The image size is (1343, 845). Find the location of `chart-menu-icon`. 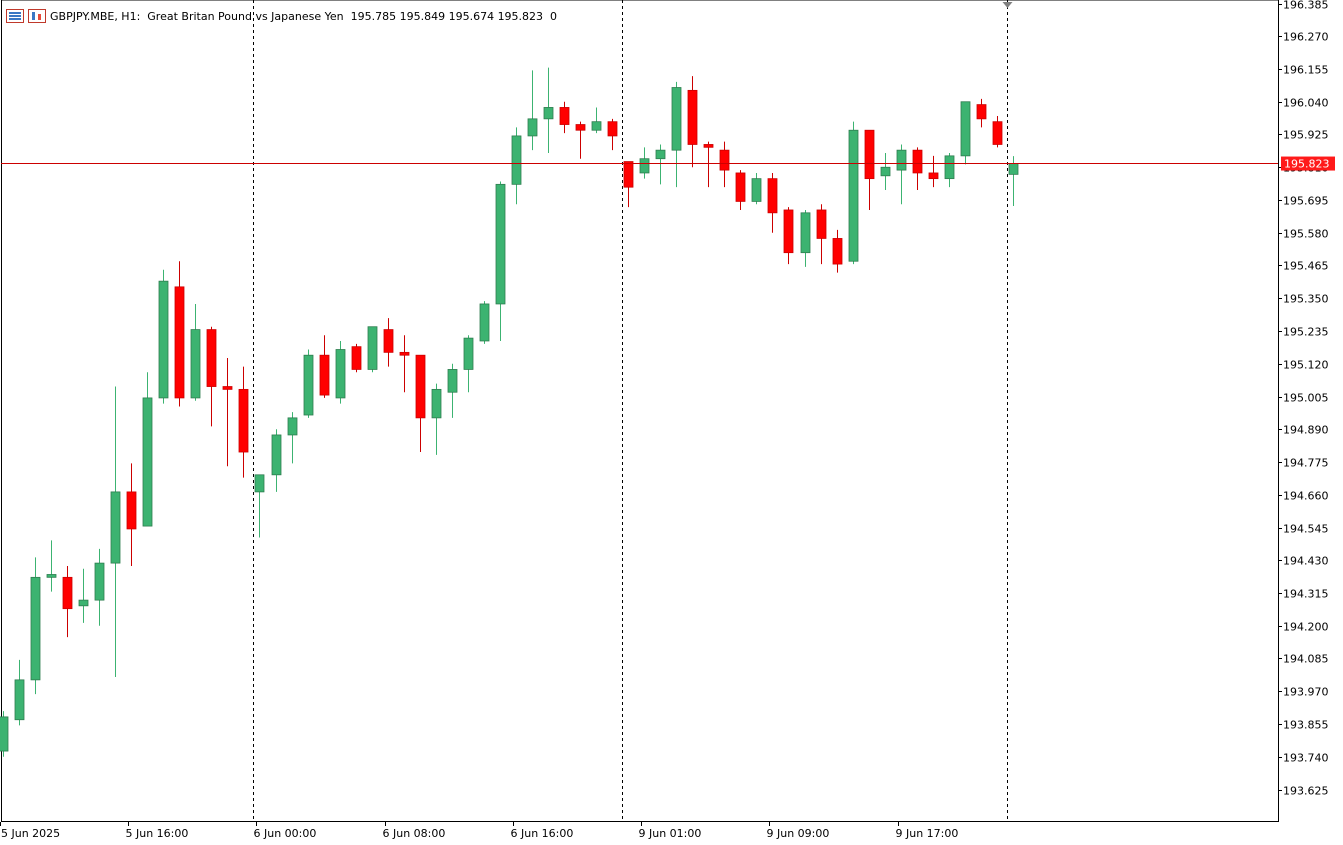

chart-menu-icon is located at coordinates (15, 16).